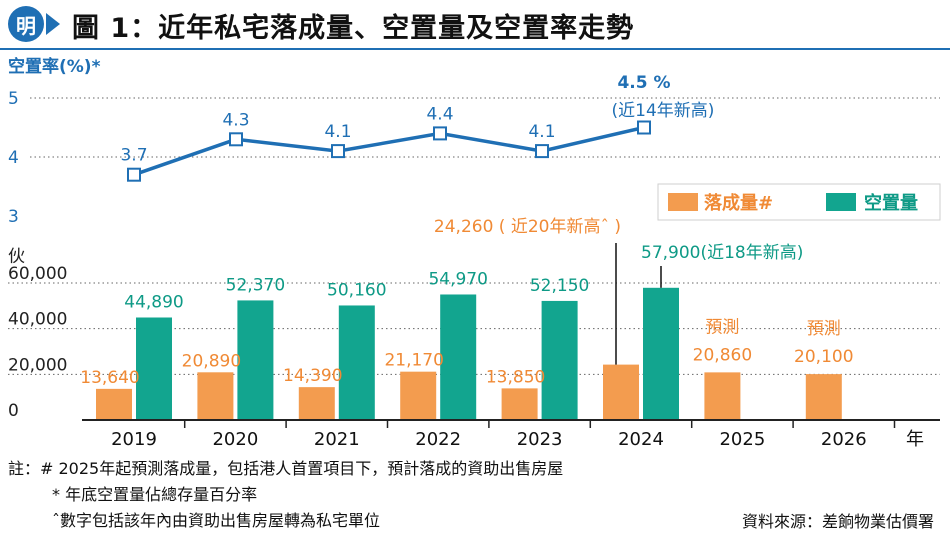 Image resolution: width=950 pixels, height=538 pixels. I want to click on vacancy-rate-label: 4.3, so click(235, 120).